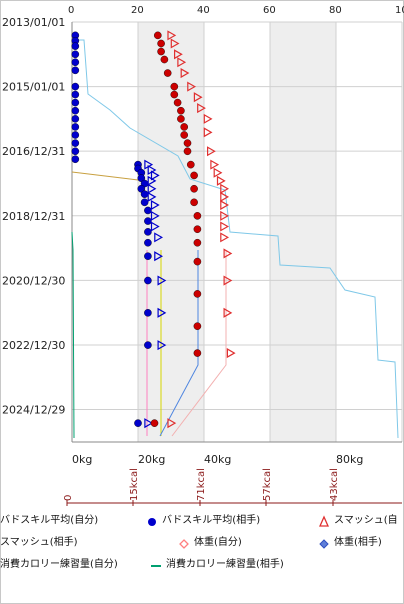 The height and width of the screenshot is (604, 404). What do you see at coordinates (349, 459) in the screenshot?
I see `x-tick-label: 80kg` at bounding box center [349, 459].